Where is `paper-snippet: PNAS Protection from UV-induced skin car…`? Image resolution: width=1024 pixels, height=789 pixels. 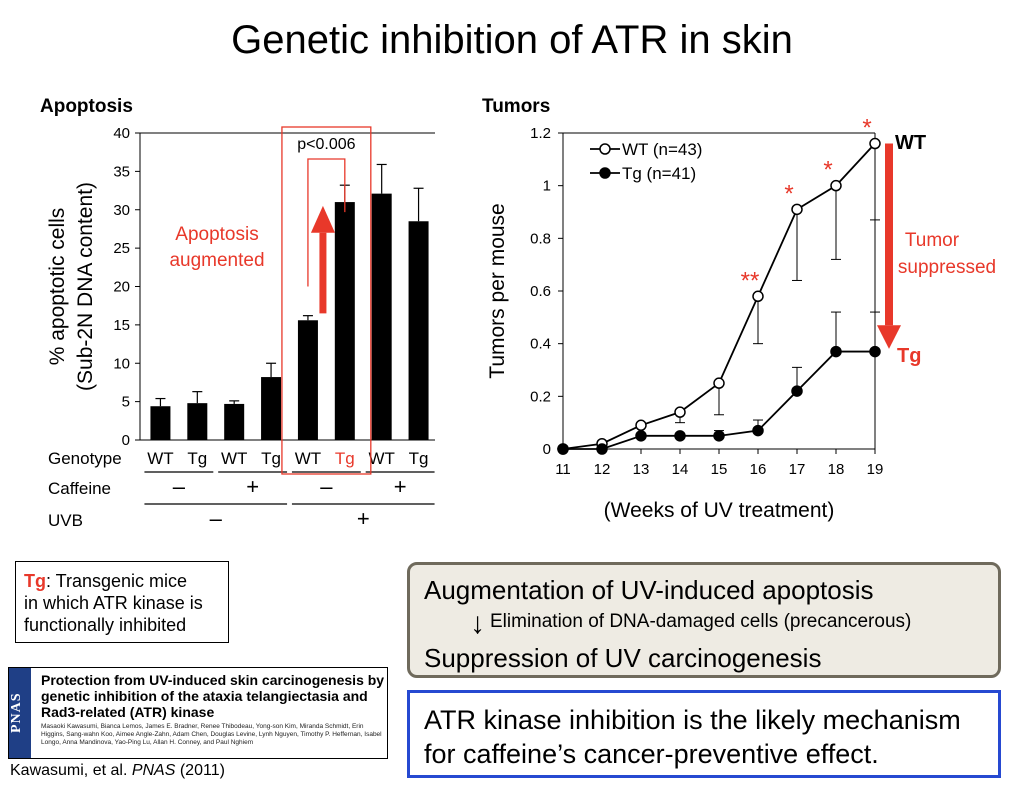
paper-snippet: PNAS Protection from UV-induced skin car… is located at coordinates (198, 713).